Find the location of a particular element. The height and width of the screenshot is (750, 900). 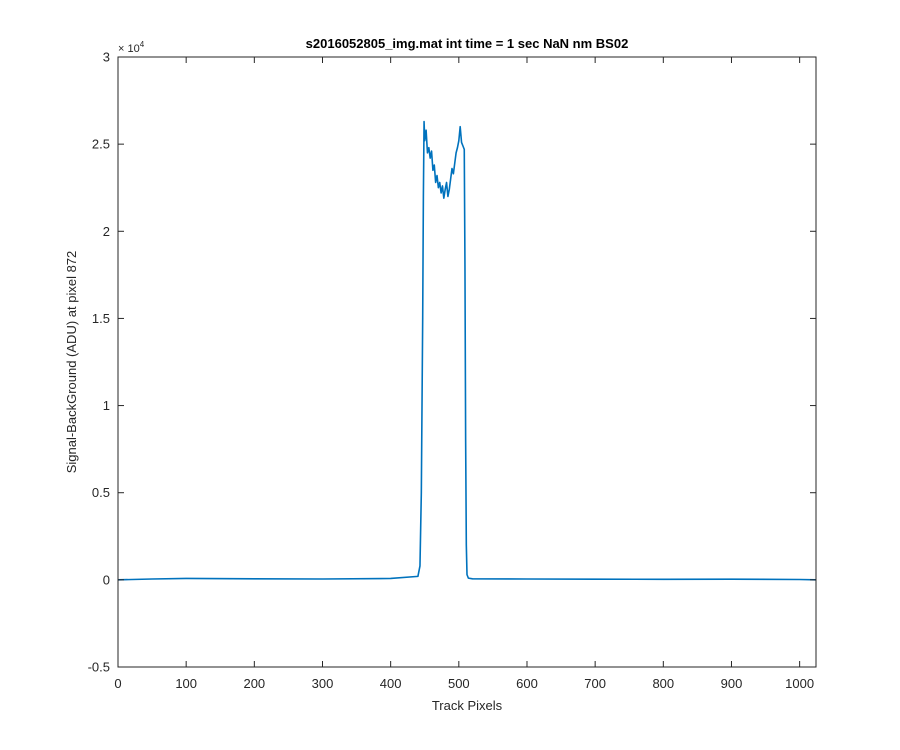

x-tick-label: 0 is located at coordinates (117, 683).